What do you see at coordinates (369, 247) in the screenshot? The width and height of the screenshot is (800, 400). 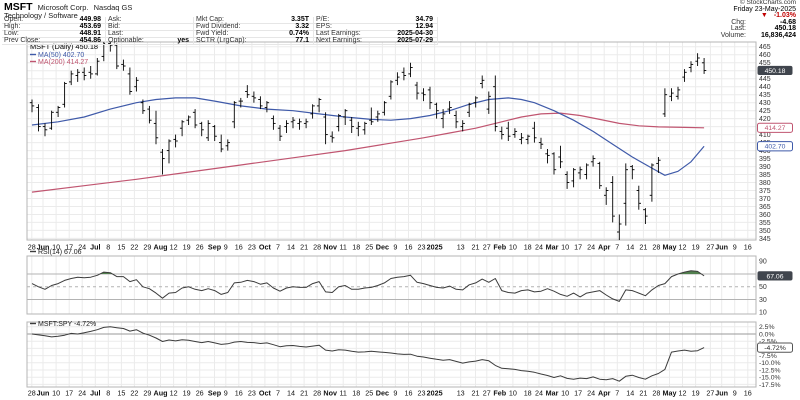 I see `svg-text: 25` at bounding box center [369, 247].